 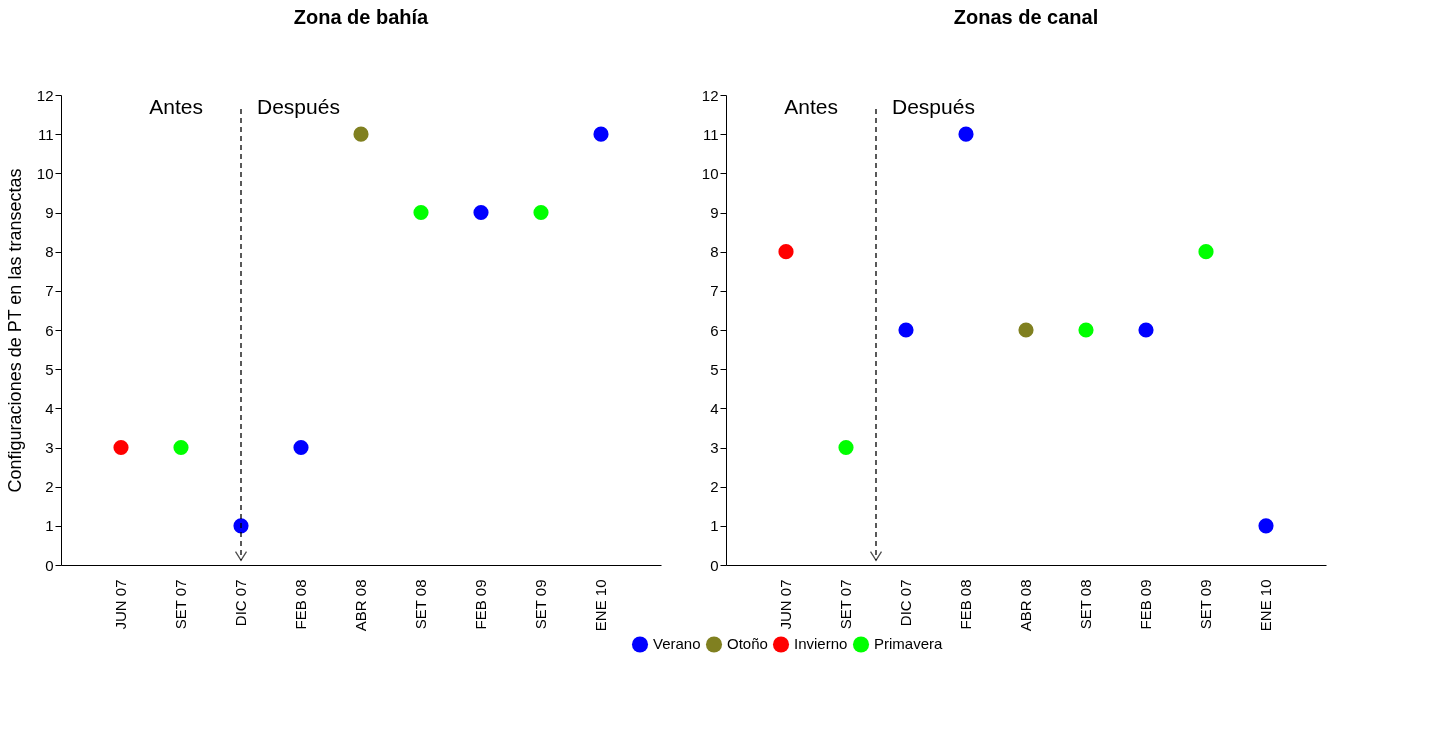 What do you see at coordinates (747, 644) in the screenshot?
I see `legend-label: Otoño` at bounding box center [747, 644].